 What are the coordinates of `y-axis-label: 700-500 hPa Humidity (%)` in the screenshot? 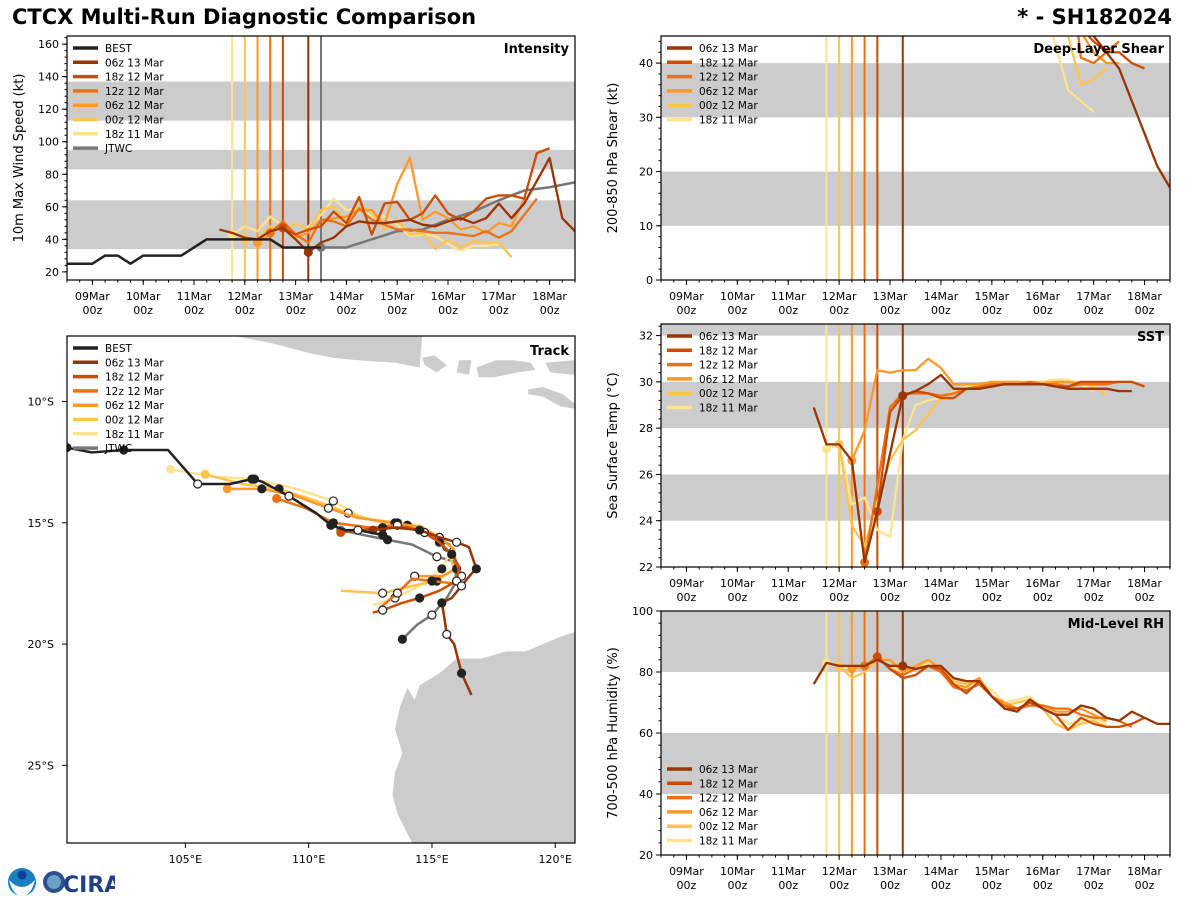 It's located at (613, 733).